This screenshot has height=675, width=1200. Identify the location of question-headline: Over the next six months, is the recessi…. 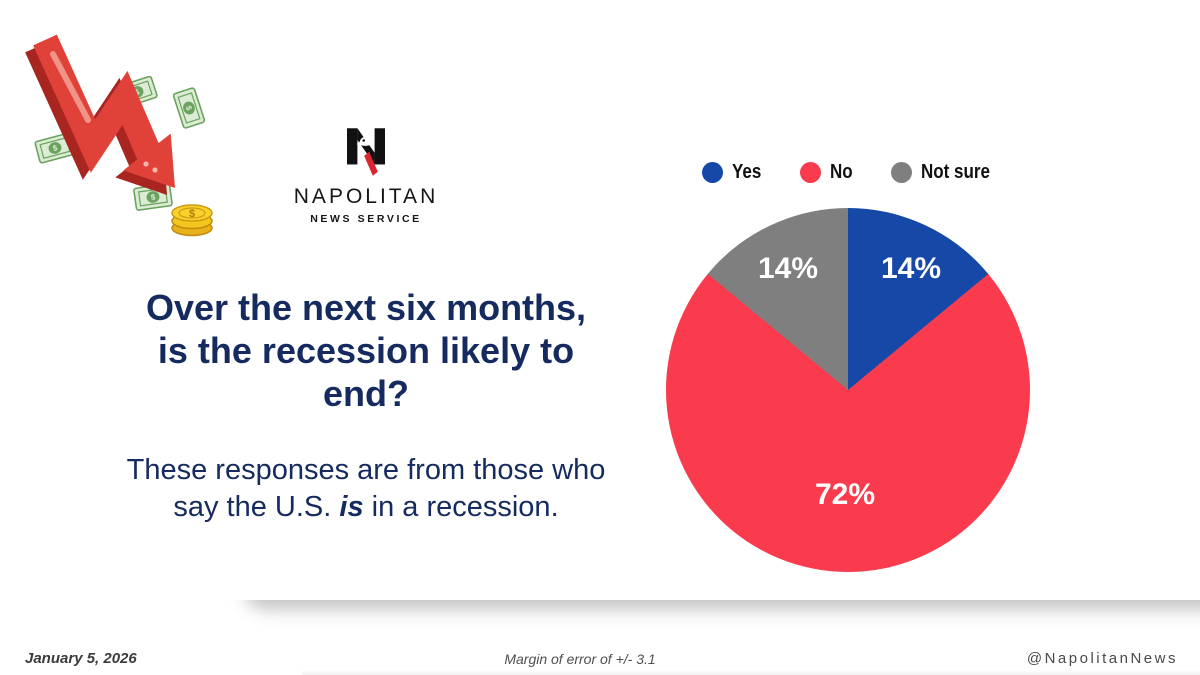
(366, 350).